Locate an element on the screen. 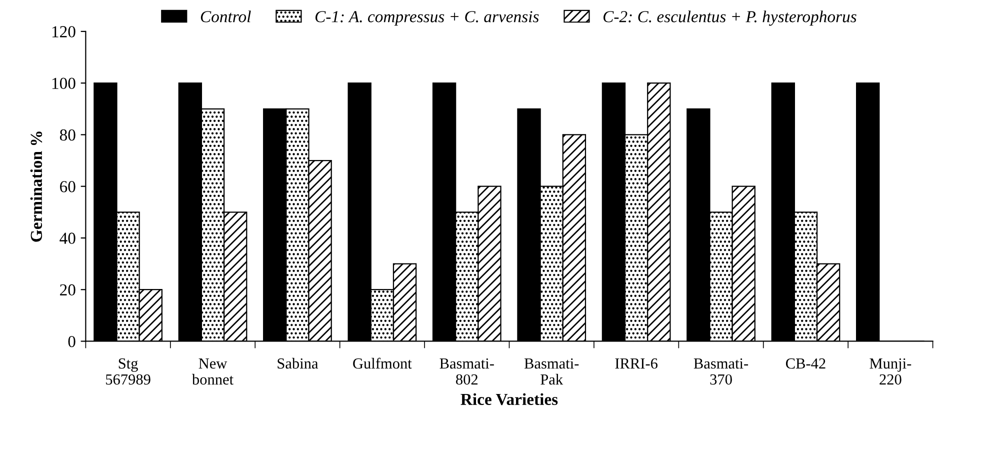 The width and height of the screenshot is (985, 449). legend-label: C-2: C. esculentus + P. hysterophorus is located at coordinates (729, 18).